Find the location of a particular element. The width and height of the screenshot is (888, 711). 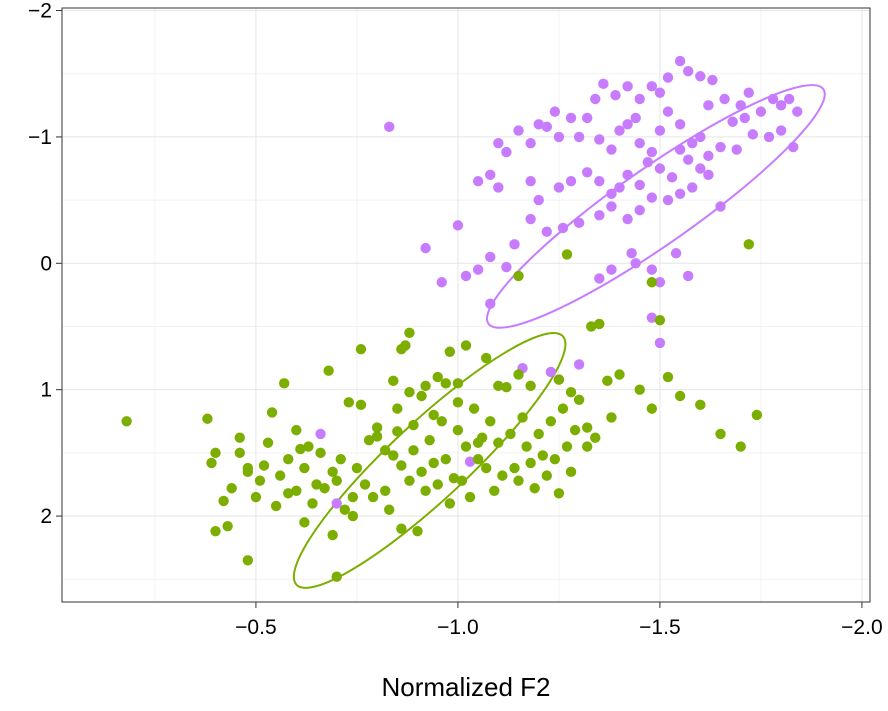

y-tick-label: 1 is located at coordinates (46, 390).